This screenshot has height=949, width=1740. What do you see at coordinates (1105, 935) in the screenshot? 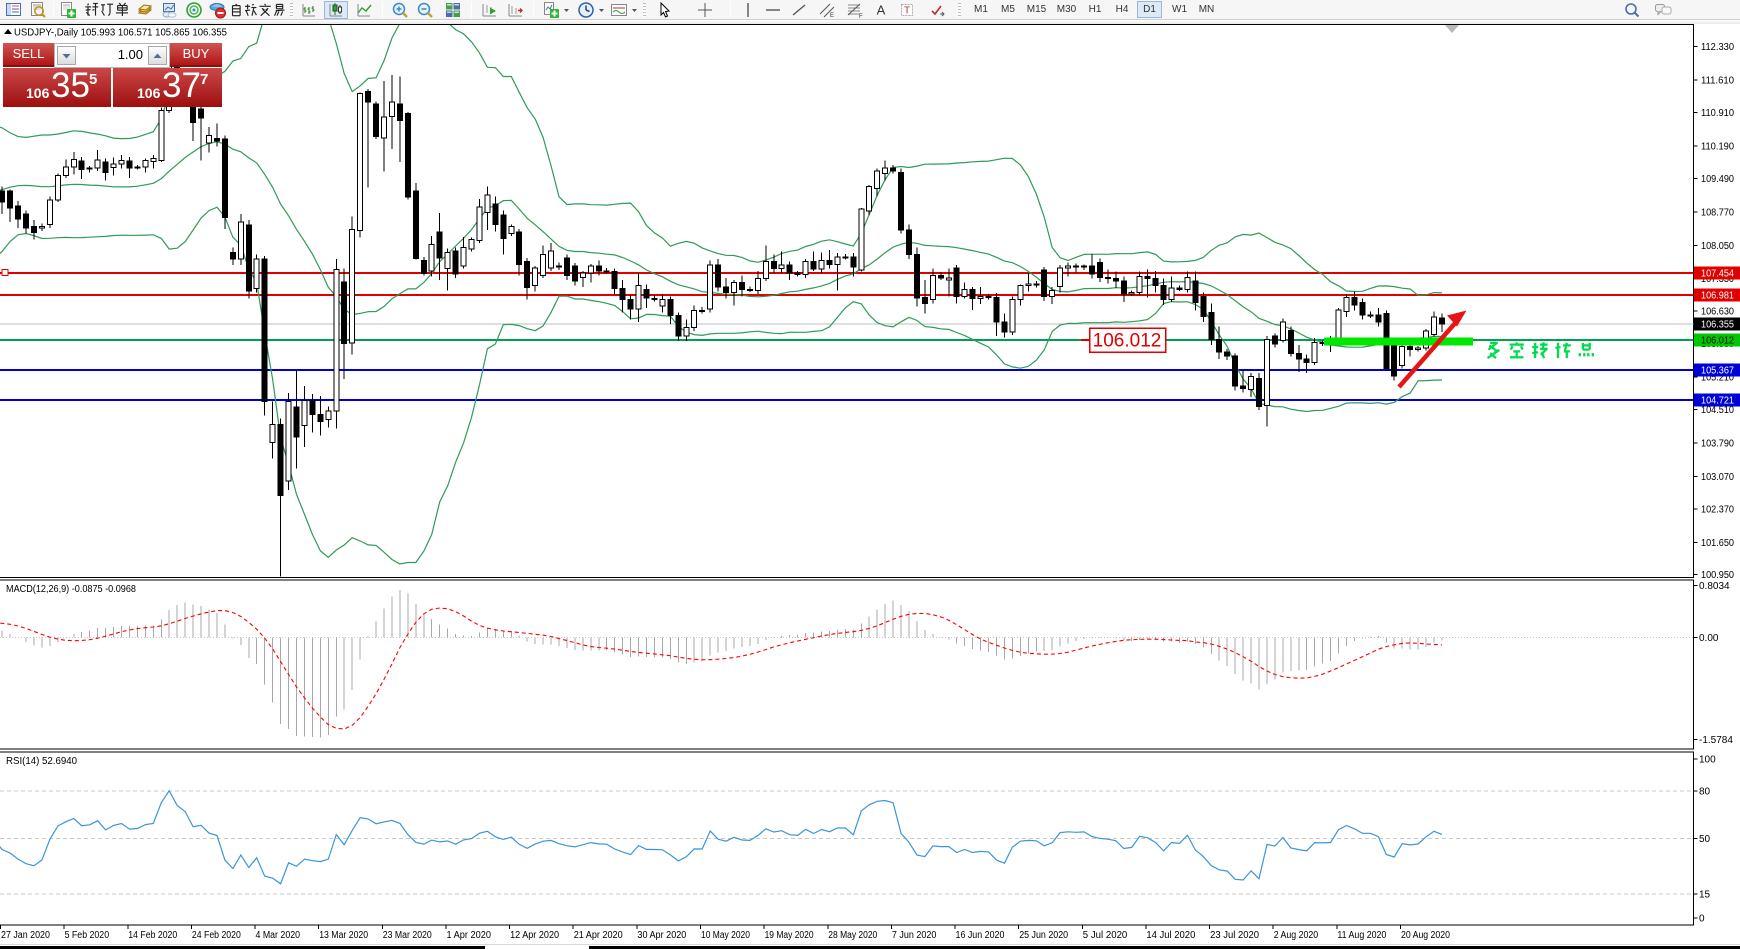
I see `svg-text: 5 Jul 2020` at bounding box center [1105, 935].